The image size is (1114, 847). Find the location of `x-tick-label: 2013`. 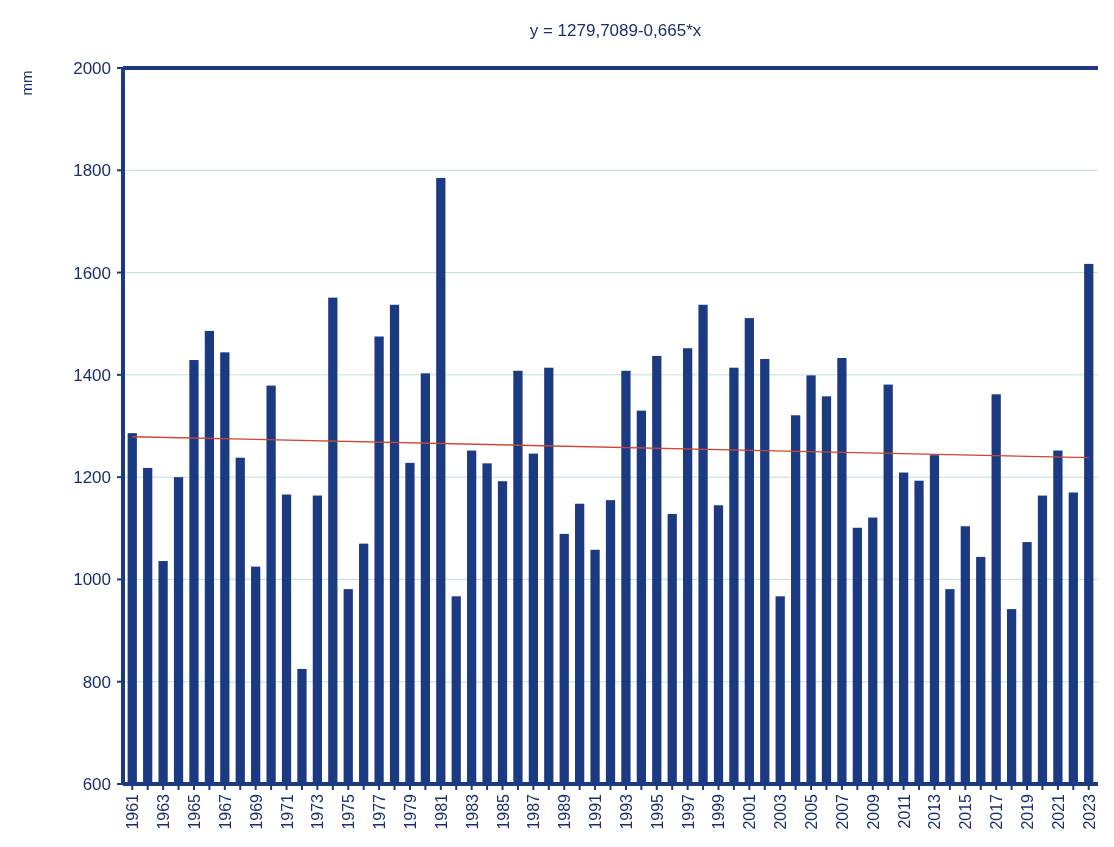

x-tick-label: 2013 is located at coordinates (935, 811).